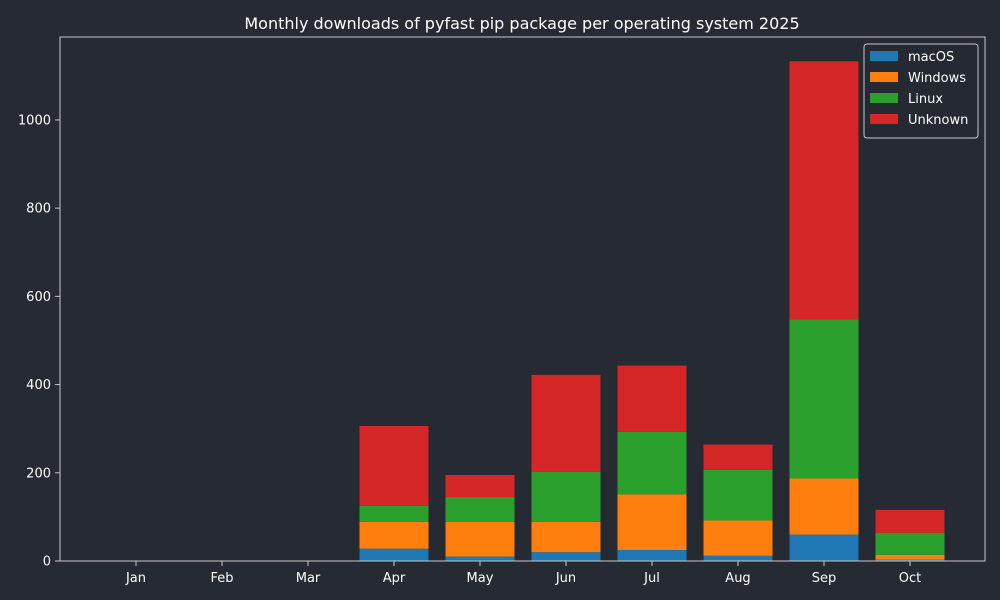 Image resolution: width=1000 pixels, height=600 pixels. Describe the element at coordinates (394, 466) in the screenshot. I see `bar-unknown-apr` at that location.